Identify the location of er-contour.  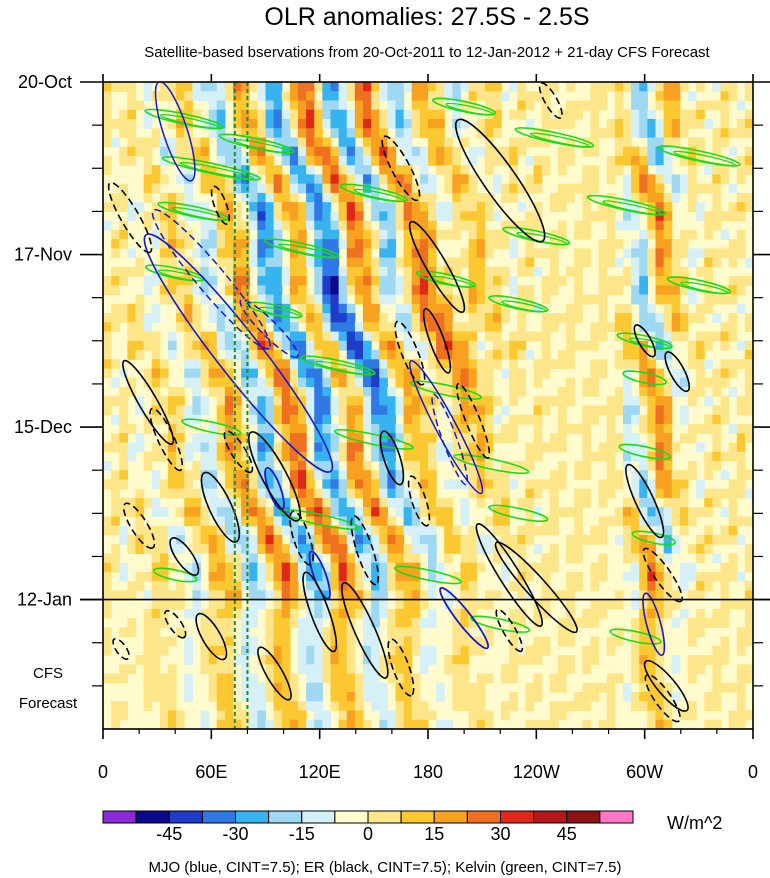
(166, 439).